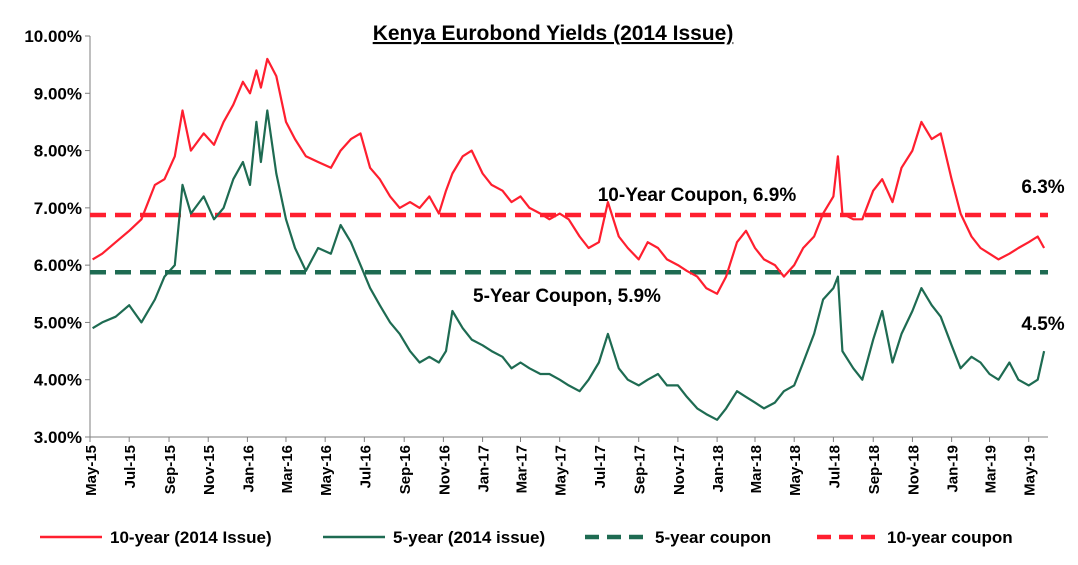 The height and width of the screenshot is (565, 1078). Describe the element at coordinates (170, 469) in the screenshot. I see `x-tick-label: Sep-15` at that location.